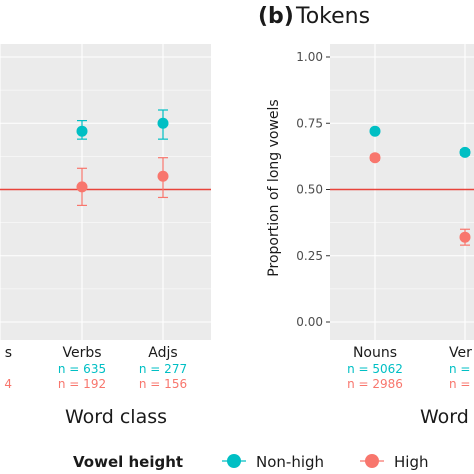  I want to click on legend-key-high, so click(372, 461).